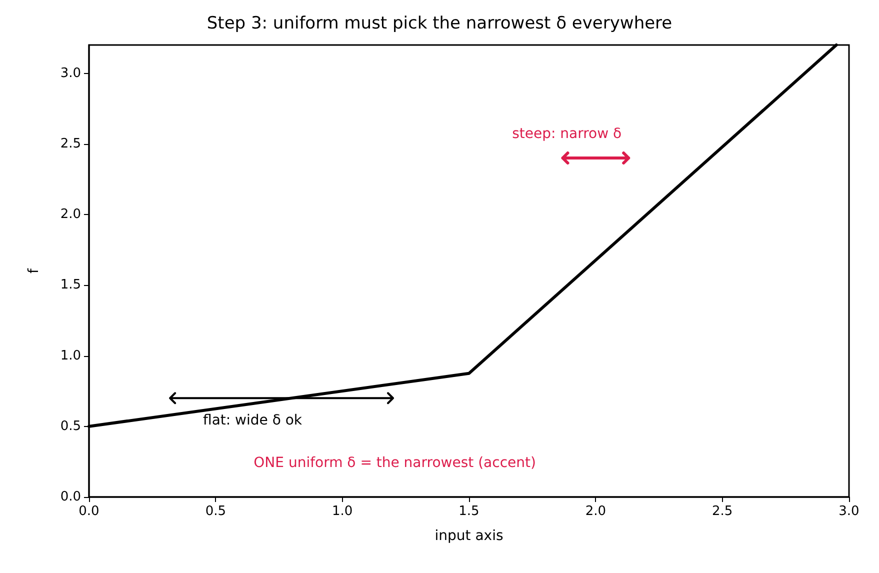 The height and width of the screenshot is (573, 879). I want to click on x-tick-label: 1.0, so click(342, 511).